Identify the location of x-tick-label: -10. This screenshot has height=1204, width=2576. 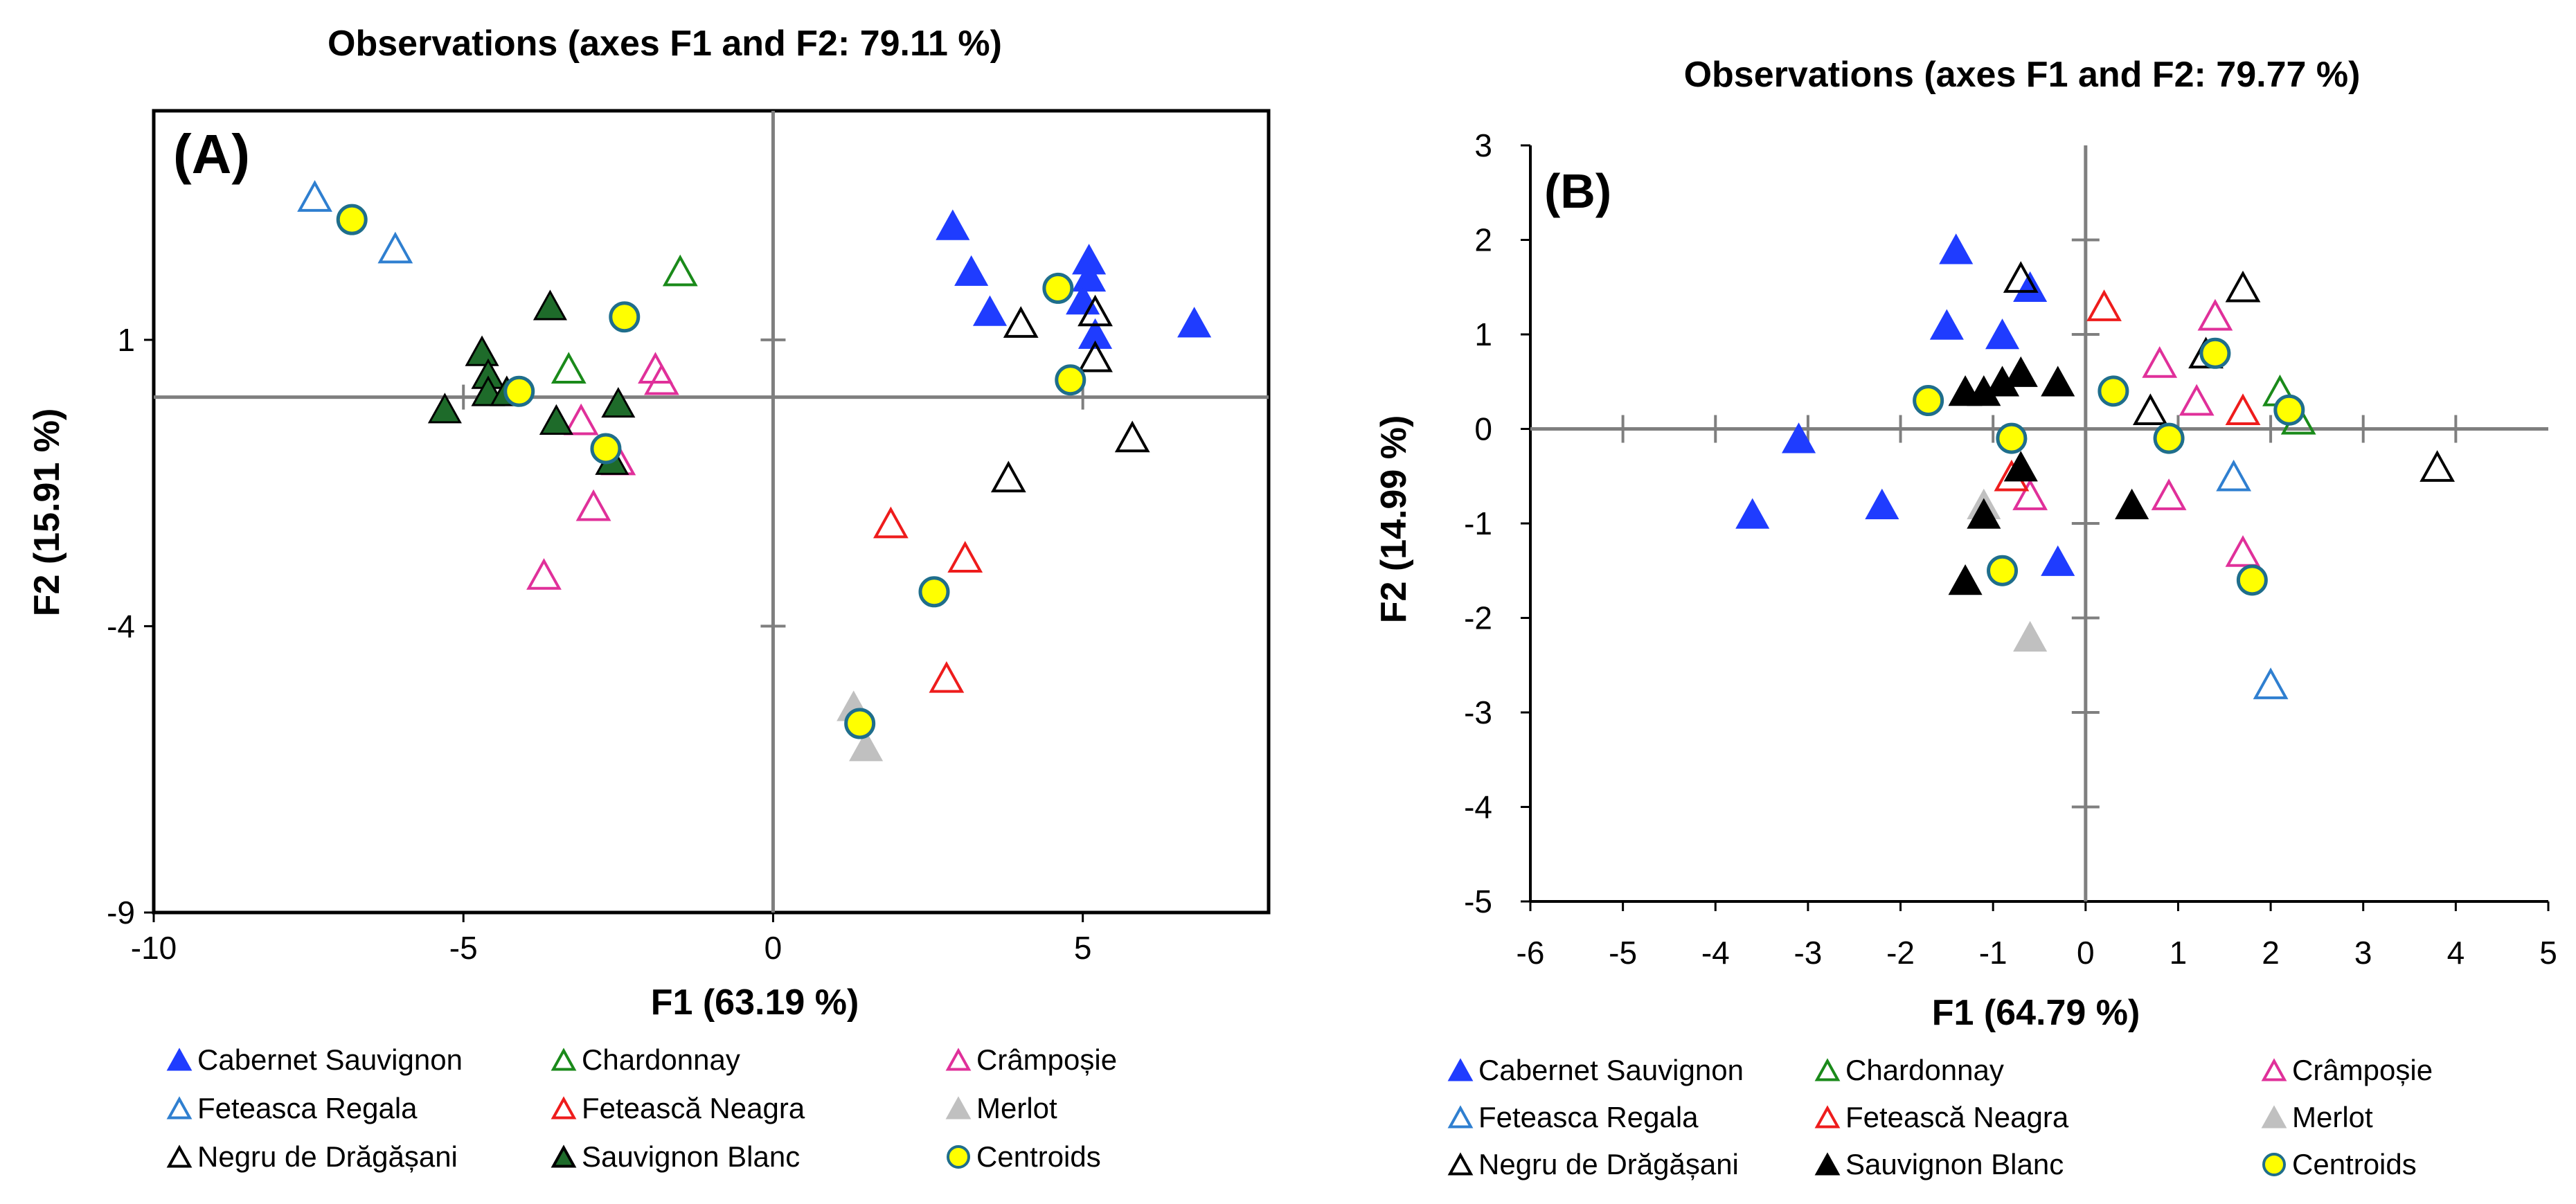
(154, 948).